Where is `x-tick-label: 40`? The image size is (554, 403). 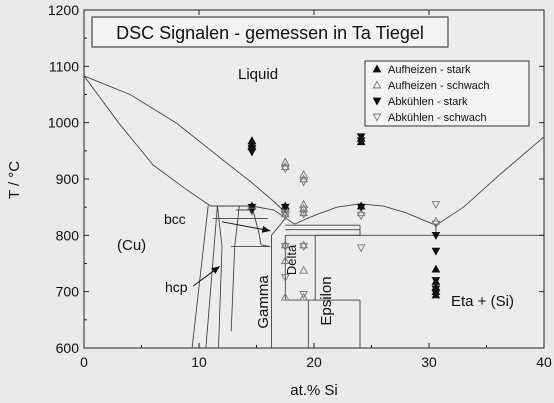 x-tick-label: 40 is located at coordinates (544, 362).